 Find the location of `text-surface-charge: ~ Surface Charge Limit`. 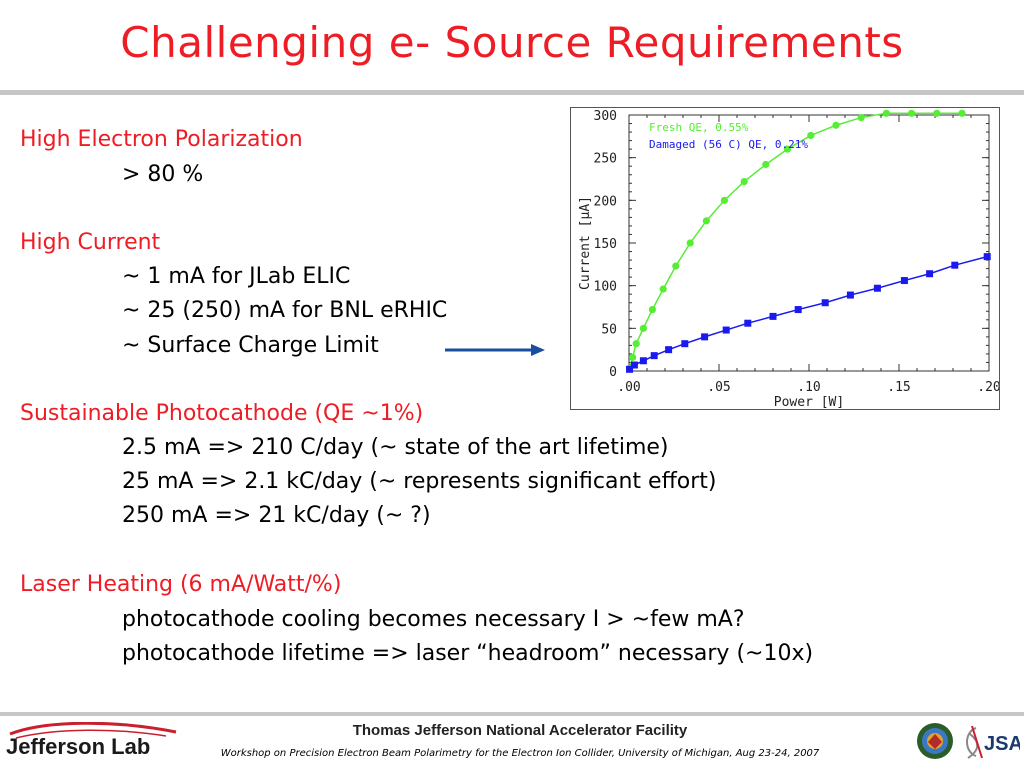

text-surface-charge: ~ Surface Charge Limit is located at coordinates (250, 345).